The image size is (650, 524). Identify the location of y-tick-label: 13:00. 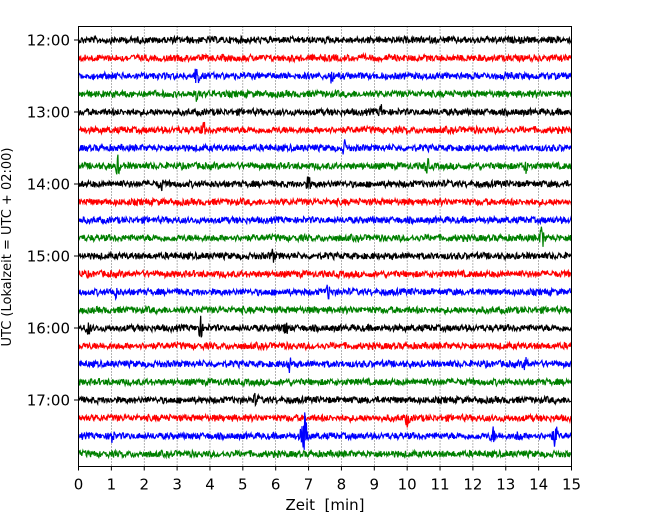
(48, 113).